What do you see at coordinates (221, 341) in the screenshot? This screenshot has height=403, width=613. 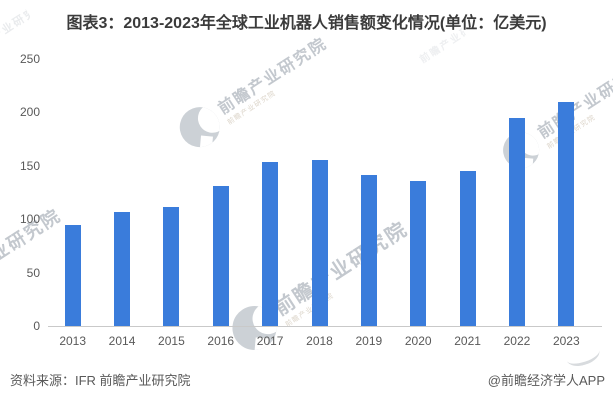 I see `x-axis-label-2016: 2016` at bounding box center [221, 341].